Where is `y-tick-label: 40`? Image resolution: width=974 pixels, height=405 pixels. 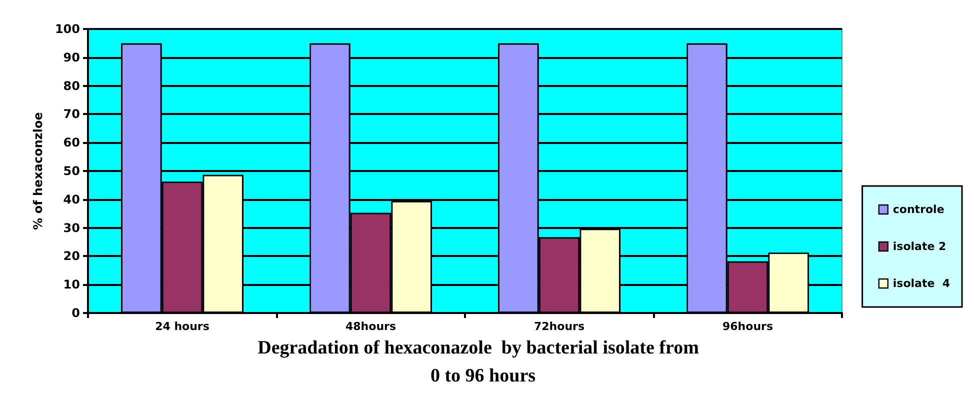
y-tick-label: 40 is located at coordinates (71, 199).